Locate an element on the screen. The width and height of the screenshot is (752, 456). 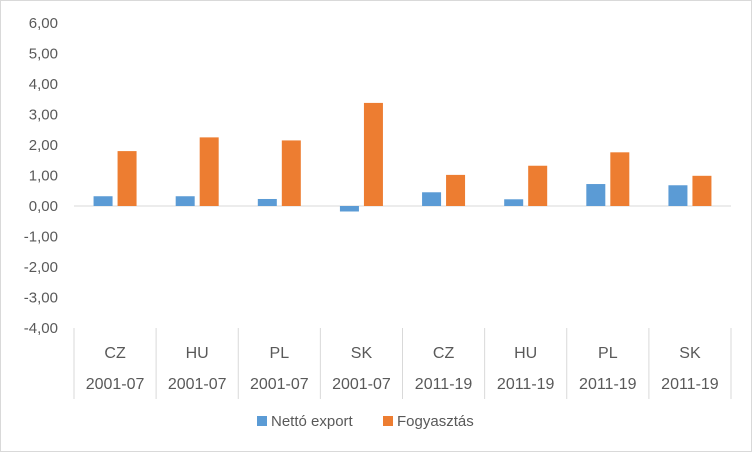
y-tick-label: 6,00 is located at coordinates (43, 23).